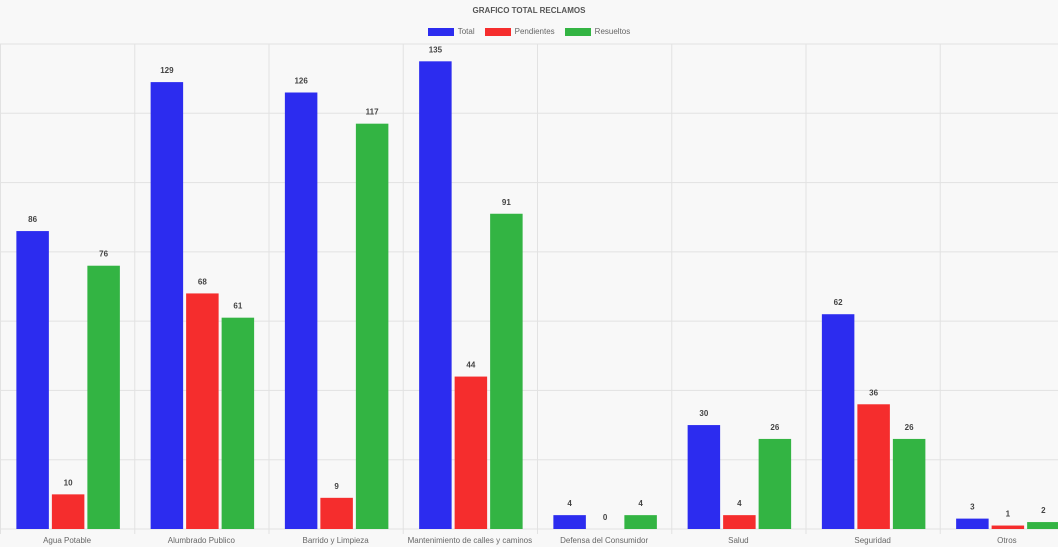  Describe the element at coordinates (605, 517) in the screenshot. I see `bar-value-label: 0` at that location.